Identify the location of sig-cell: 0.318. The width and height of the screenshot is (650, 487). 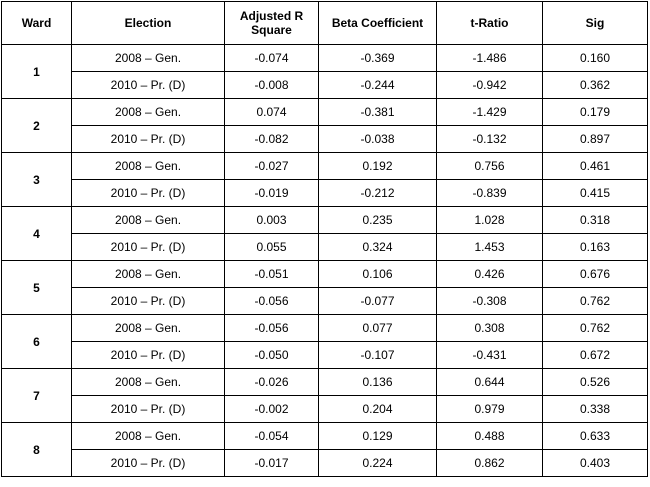
(595, 220).